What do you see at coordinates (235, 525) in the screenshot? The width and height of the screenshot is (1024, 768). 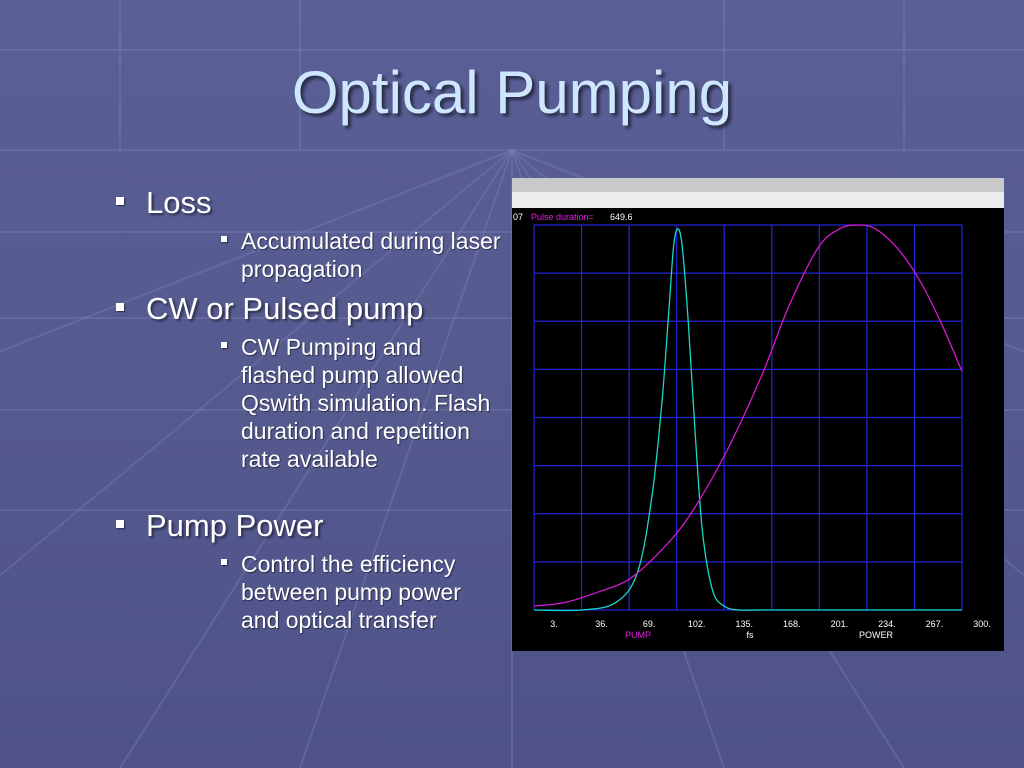 I see `bullet-text: Pump Power` at bounding box center [235, 525].